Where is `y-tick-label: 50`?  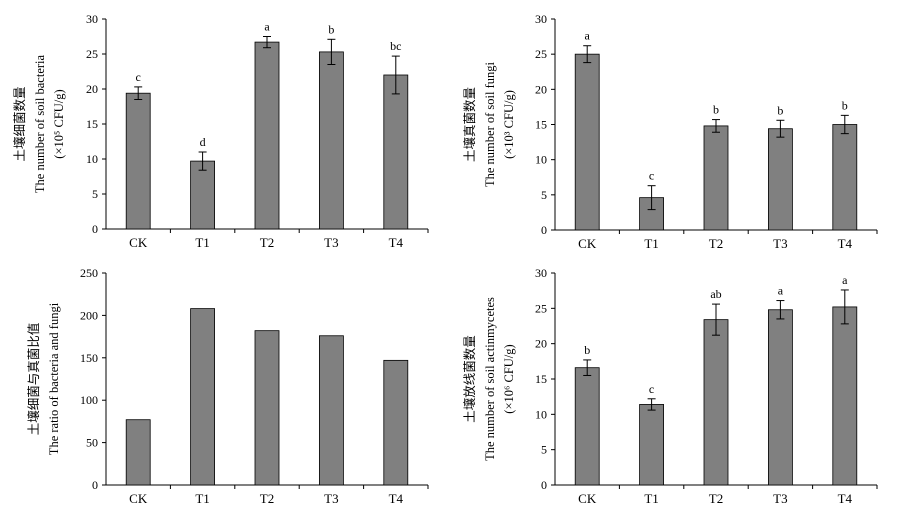 y-tick-label: 50 is located at coordinates (92, 443).